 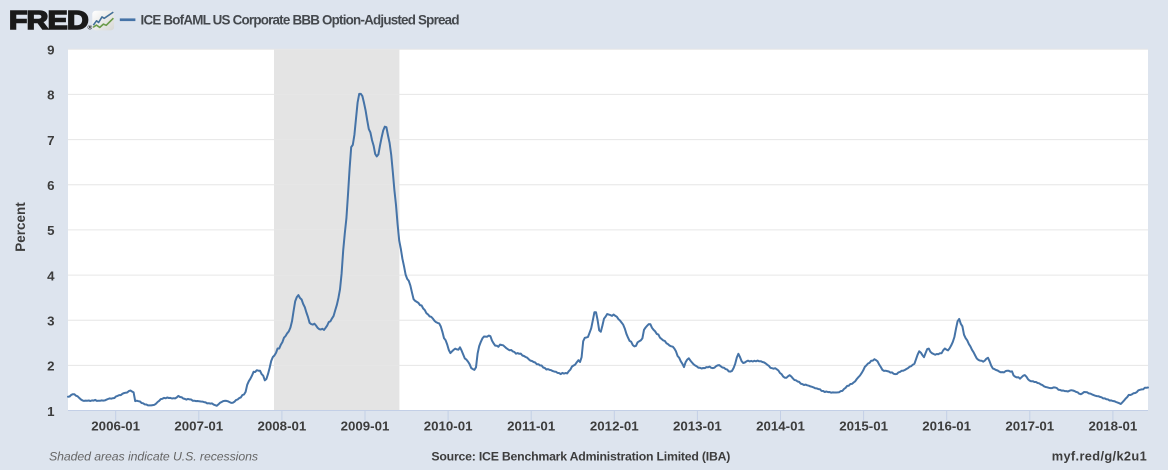 I want to click on svg-text: Percent, so click(x=20, y=227).